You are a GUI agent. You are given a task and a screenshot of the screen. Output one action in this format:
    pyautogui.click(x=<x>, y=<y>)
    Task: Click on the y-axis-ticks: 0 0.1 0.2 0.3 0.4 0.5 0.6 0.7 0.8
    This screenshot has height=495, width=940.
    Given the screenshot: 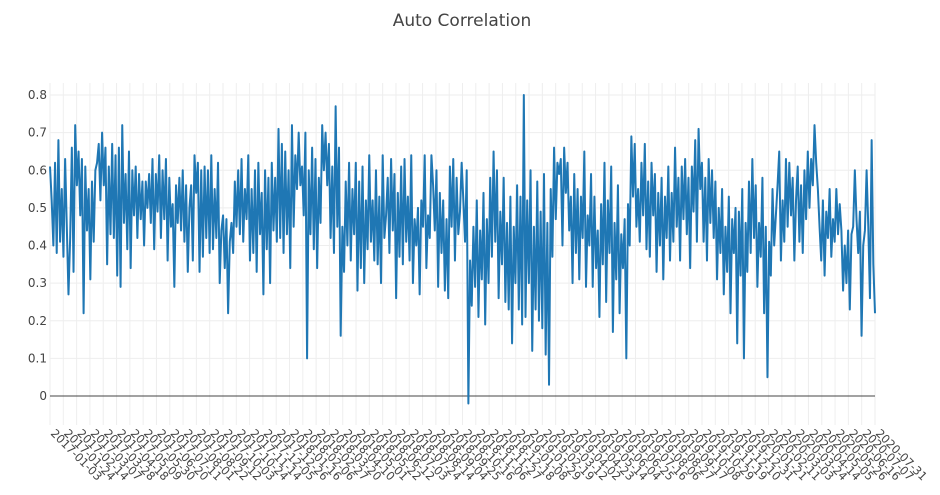 What is the action you would take?
    pyautogui.click(x=37, y=245)
    